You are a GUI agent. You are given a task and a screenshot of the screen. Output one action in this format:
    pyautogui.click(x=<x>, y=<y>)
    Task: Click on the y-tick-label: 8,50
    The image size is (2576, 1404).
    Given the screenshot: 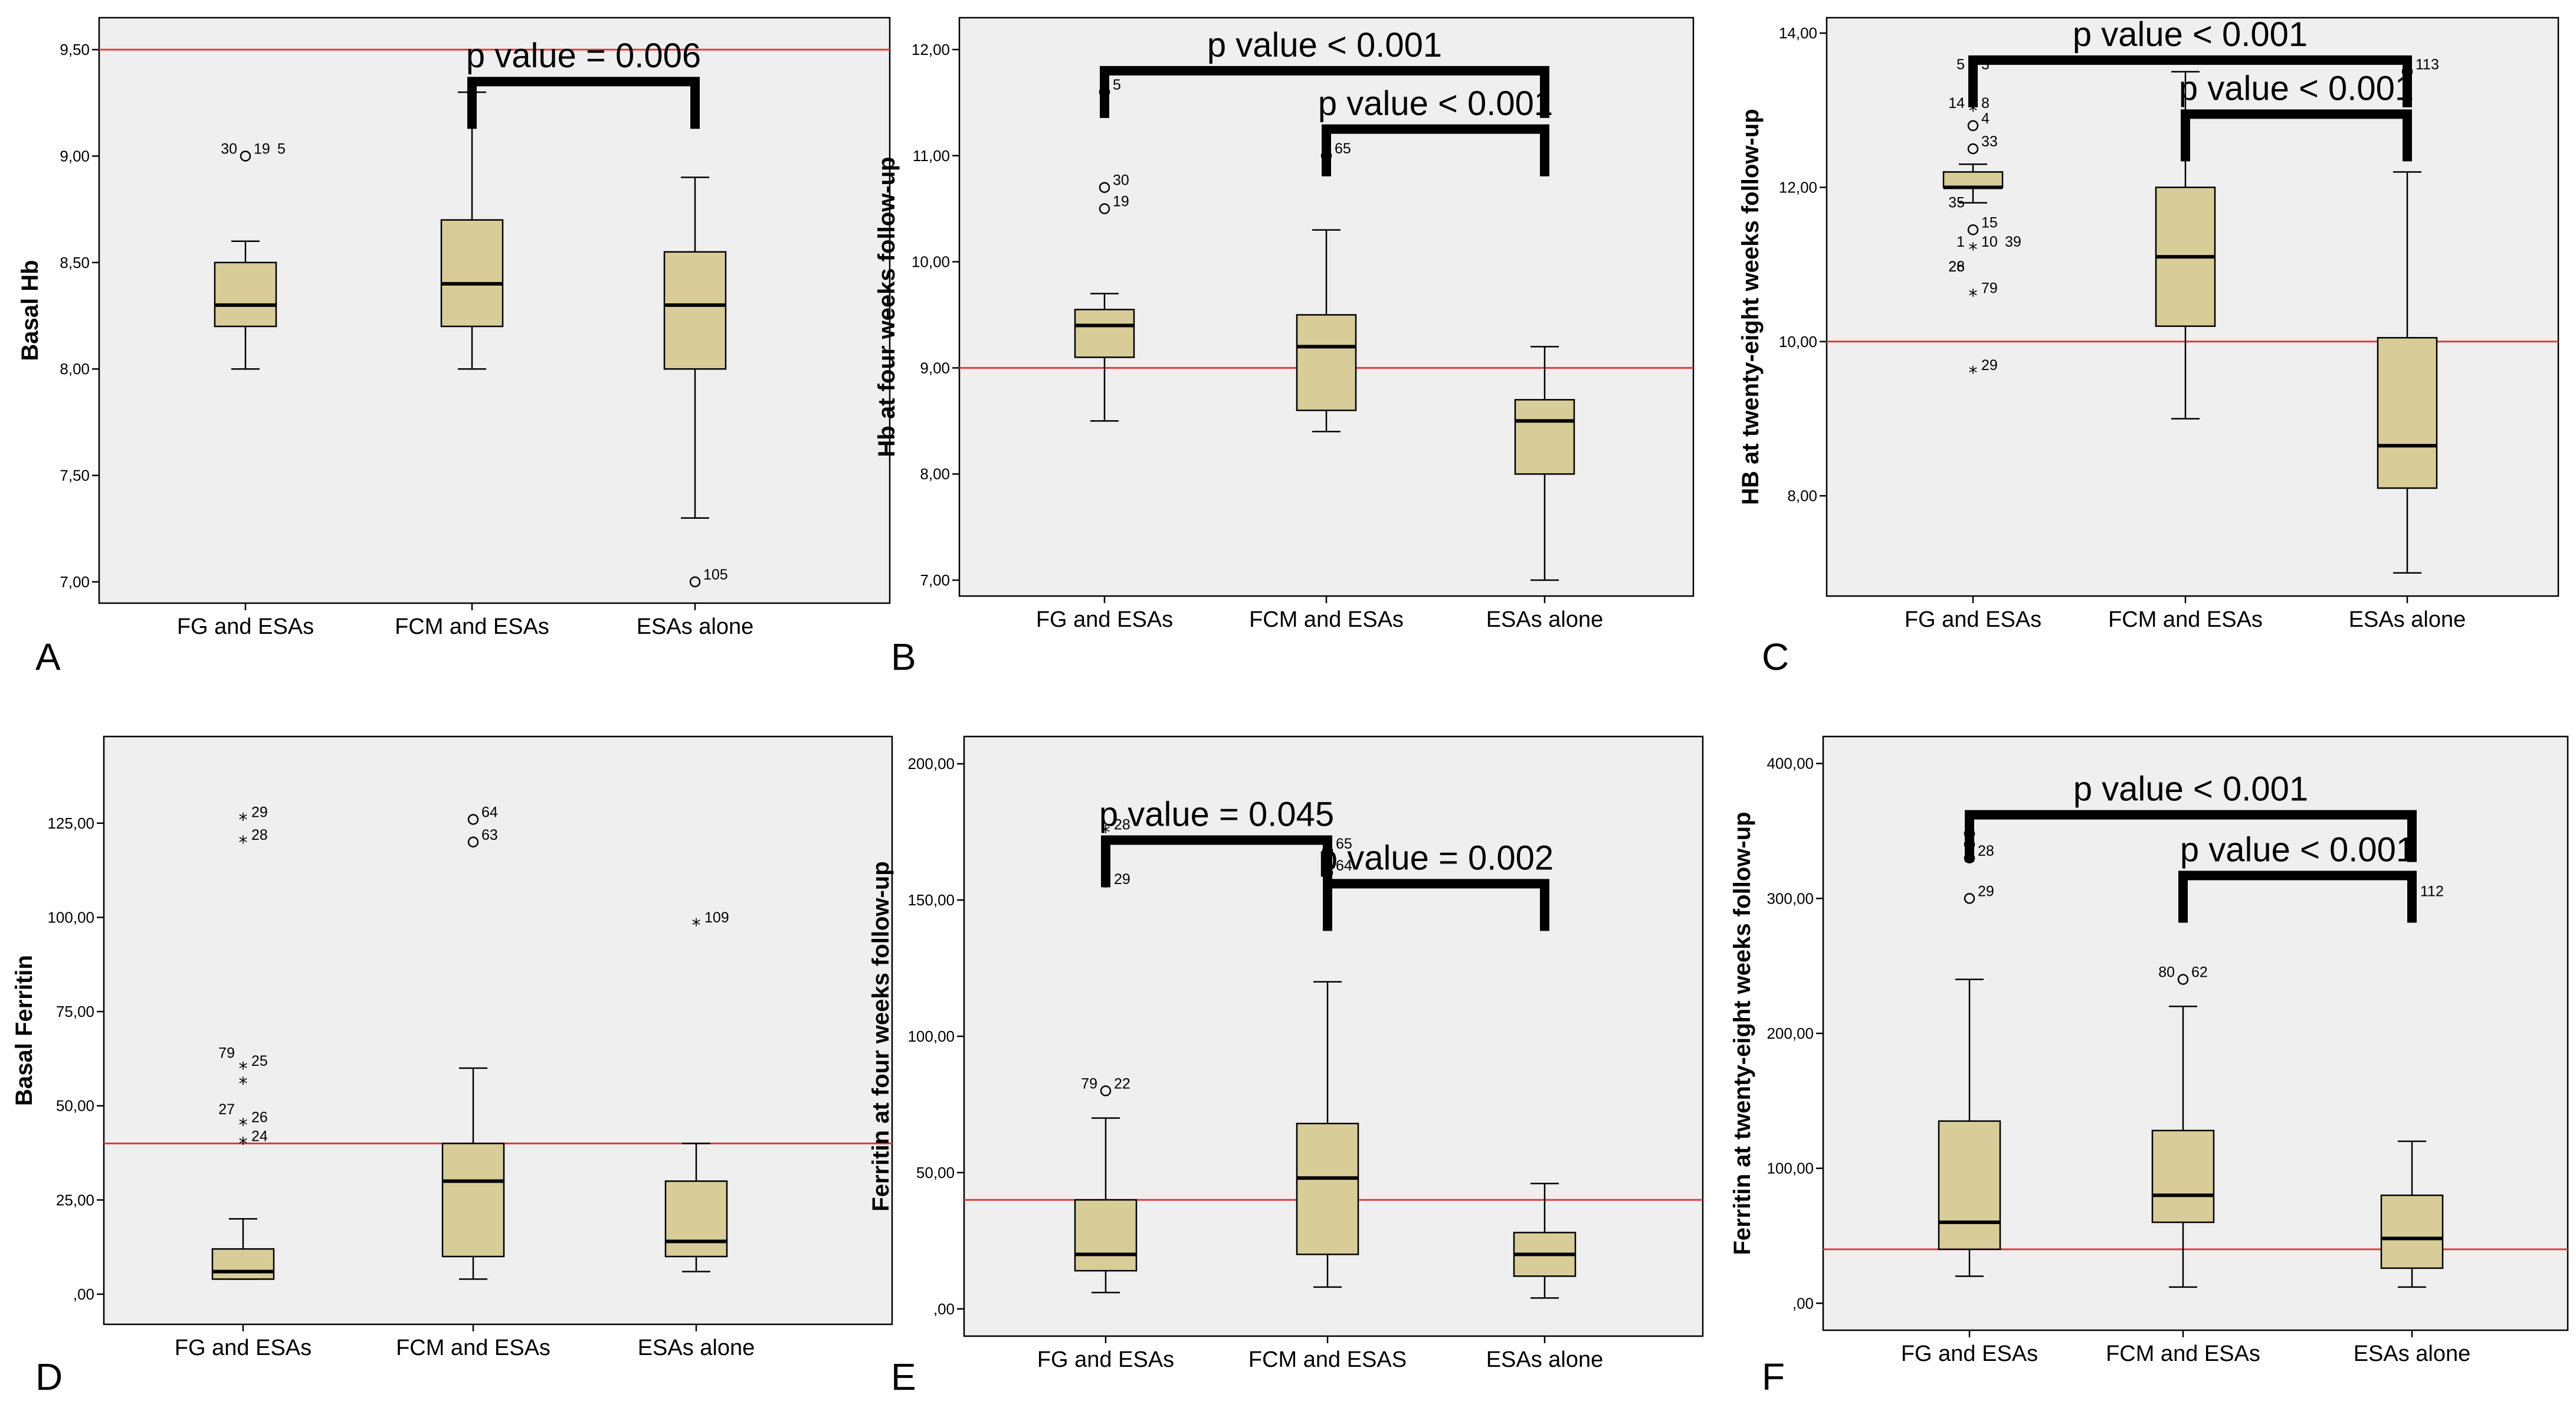 What is the action you would take?
    pyautogui.click(x=75, y=262)
    